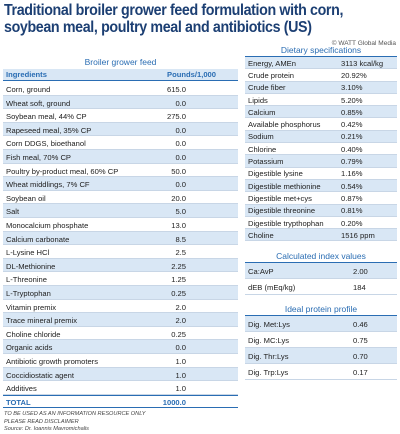  What do you see at coordinates (28, 253) in the screenshot?
I see `ingredient: L-Lysine HCl` at bounding box center [28, 253].